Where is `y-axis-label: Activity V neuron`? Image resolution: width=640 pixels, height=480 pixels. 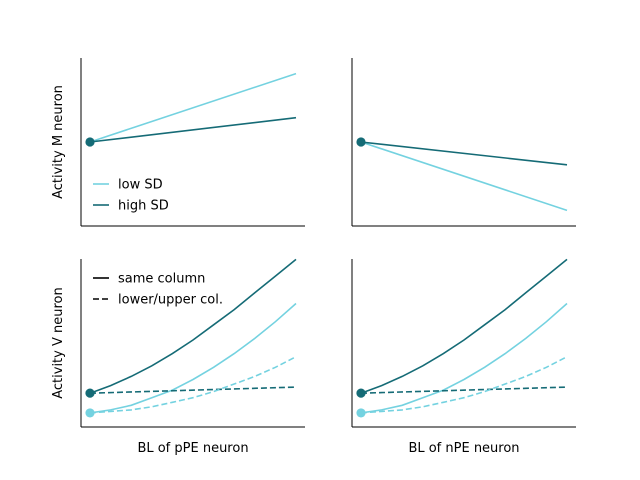 y-axis-label: Activity V neuron is located at coordinates (58, 343).